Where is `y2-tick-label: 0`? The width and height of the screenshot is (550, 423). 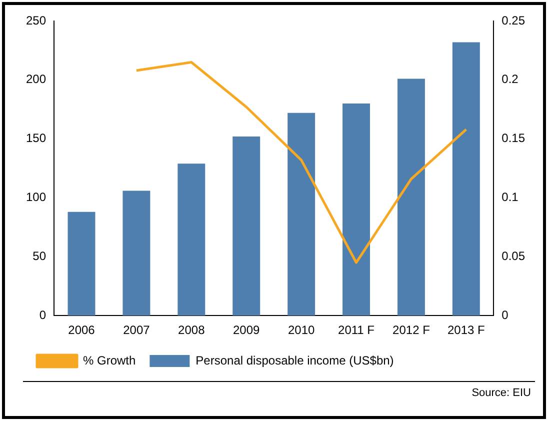
y2-tick-label: 0 is located at coordinates (505, 315).